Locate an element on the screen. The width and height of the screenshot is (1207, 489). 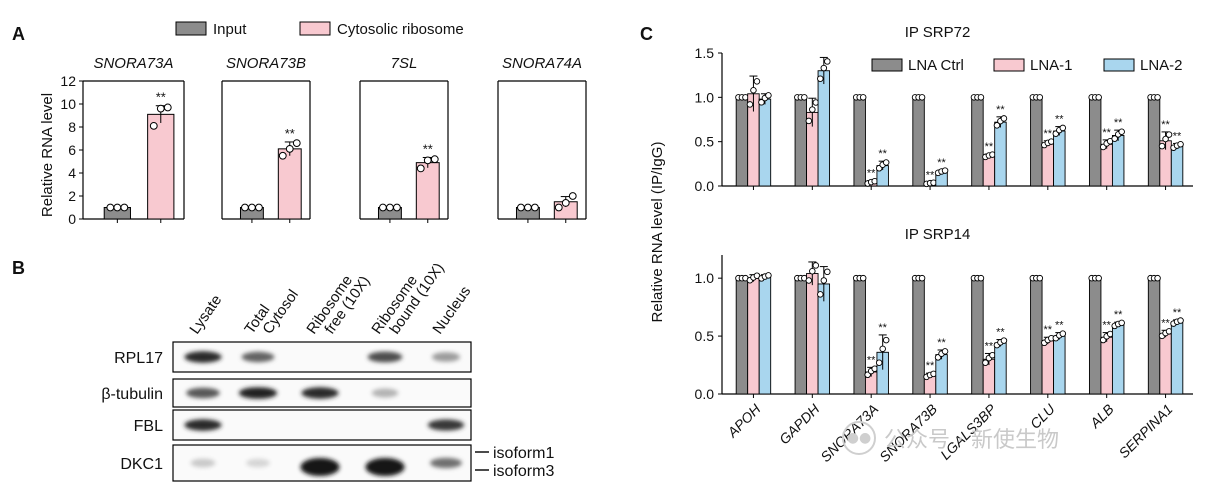
blot-row-1: β-tubulin is located at coordinates (286, 393).